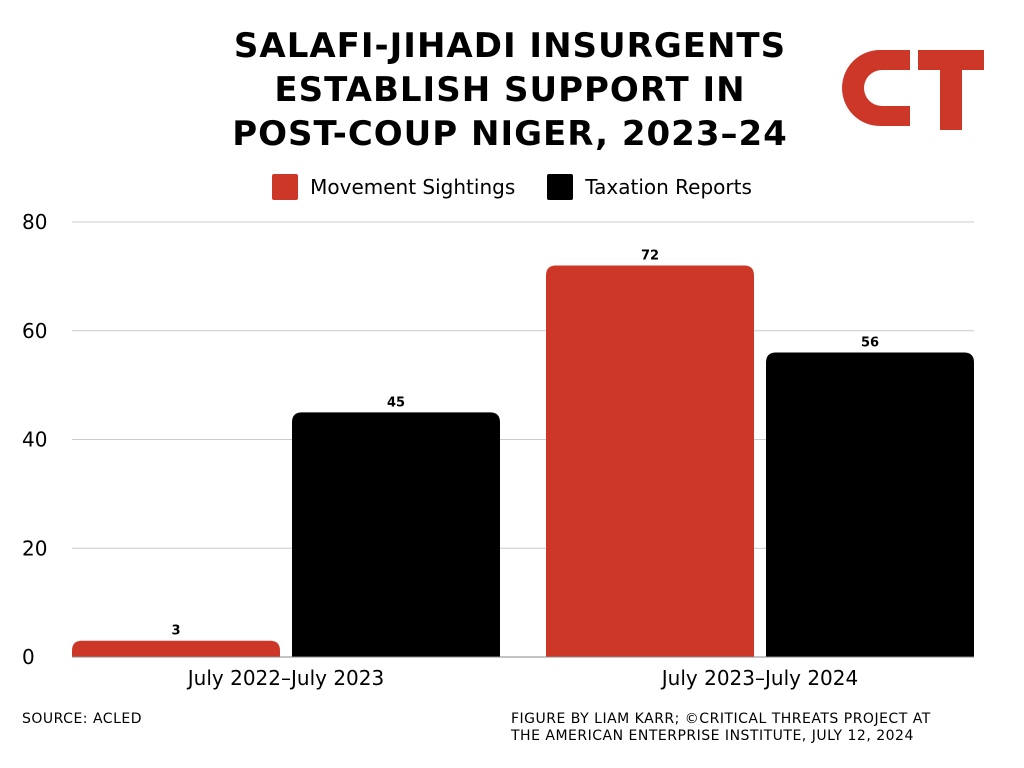  What do you see at coordinates (951, 90) in the screenshot?
I see `logo-t-stem` at bounding box center [951, 90].